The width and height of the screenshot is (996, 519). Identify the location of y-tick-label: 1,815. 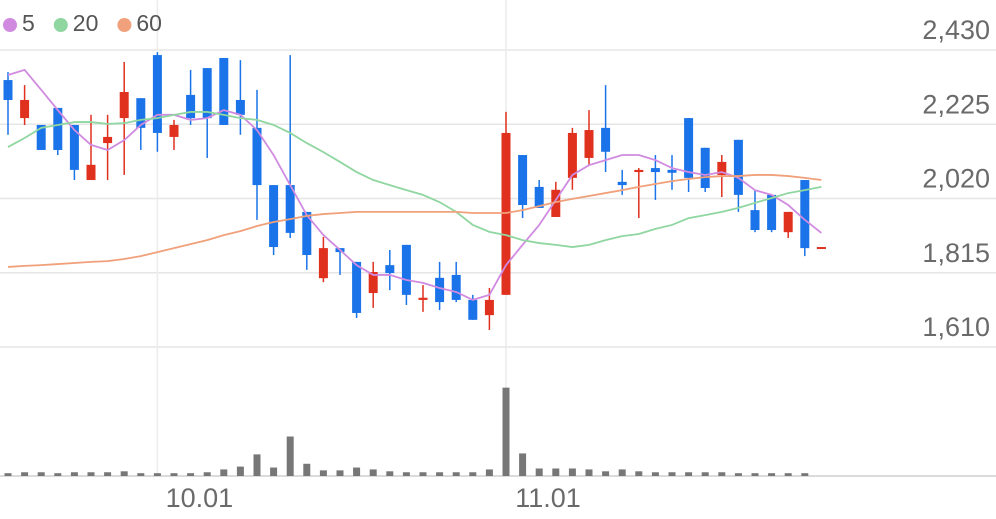
(956, 253).